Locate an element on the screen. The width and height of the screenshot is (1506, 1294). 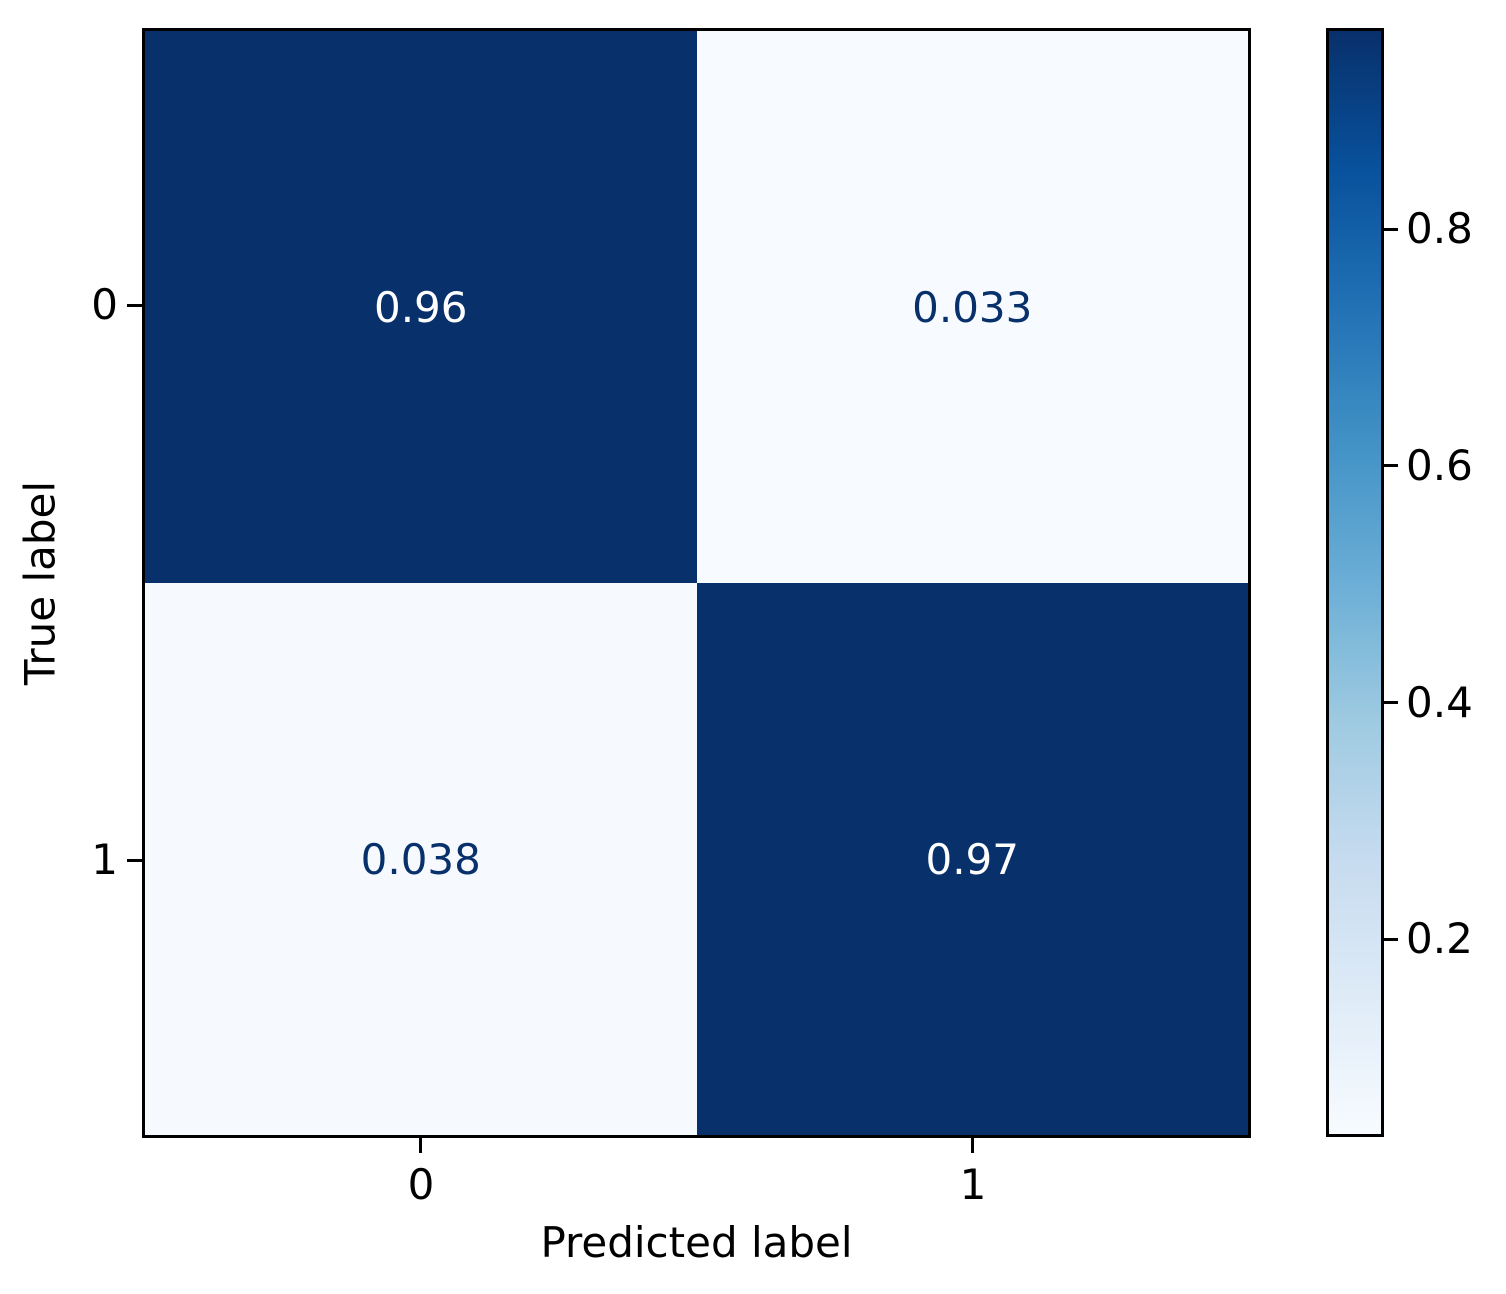
cell-value-r1c1: 0.97 is located at coordinates (972, 859).